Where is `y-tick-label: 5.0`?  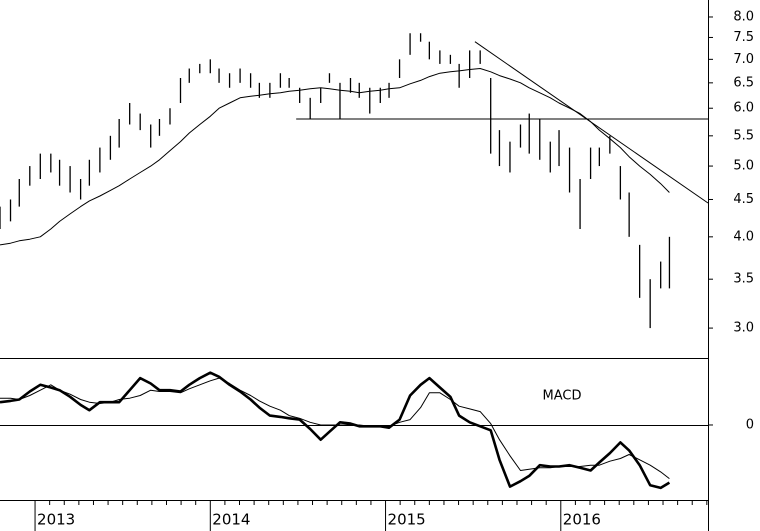
y-tick-label: 5.0 is located at coordinates (743, 166).